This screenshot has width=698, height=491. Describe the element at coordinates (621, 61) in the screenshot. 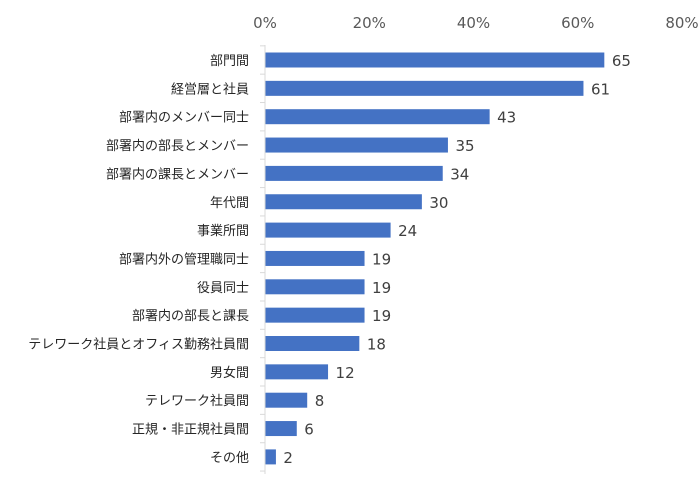

I see `data-label: 65` at that location.